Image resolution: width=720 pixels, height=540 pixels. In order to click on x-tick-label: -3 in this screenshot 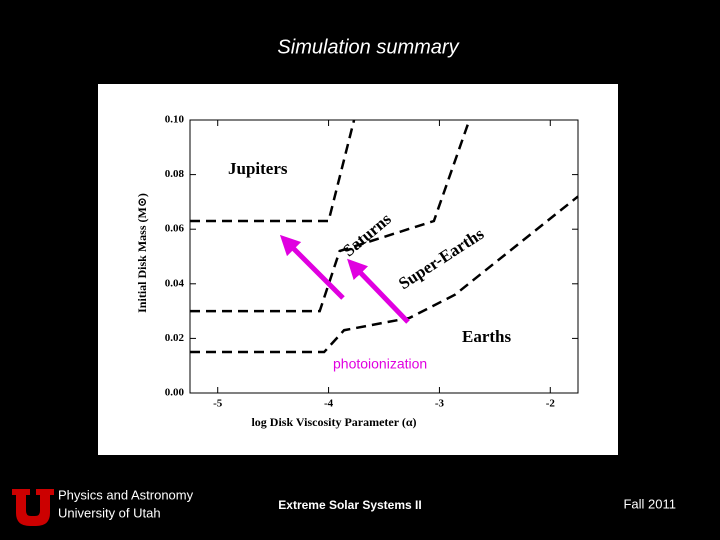, I will do `click(440, 404)`.